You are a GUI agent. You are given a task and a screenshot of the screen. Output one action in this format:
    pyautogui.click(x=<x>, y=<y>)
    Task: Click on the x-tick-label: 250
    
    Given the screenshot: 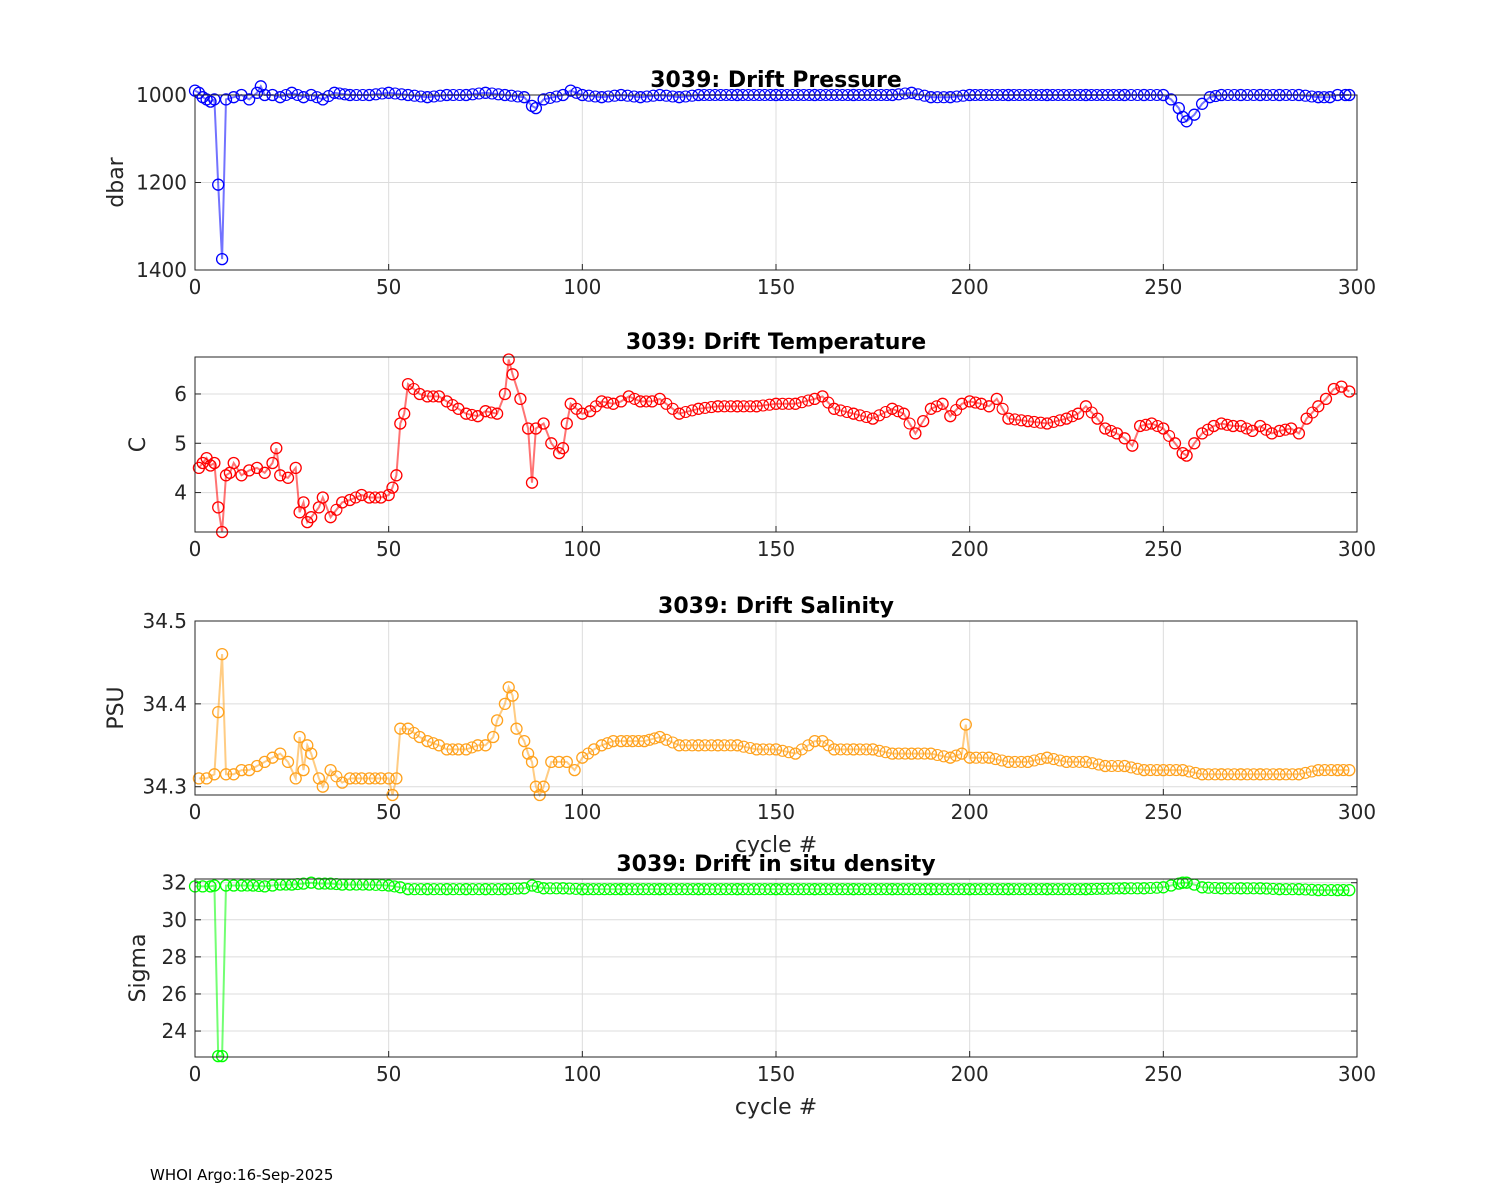 What is the action you would take?
    pyautogui.click(x=1163, y=1074)
    